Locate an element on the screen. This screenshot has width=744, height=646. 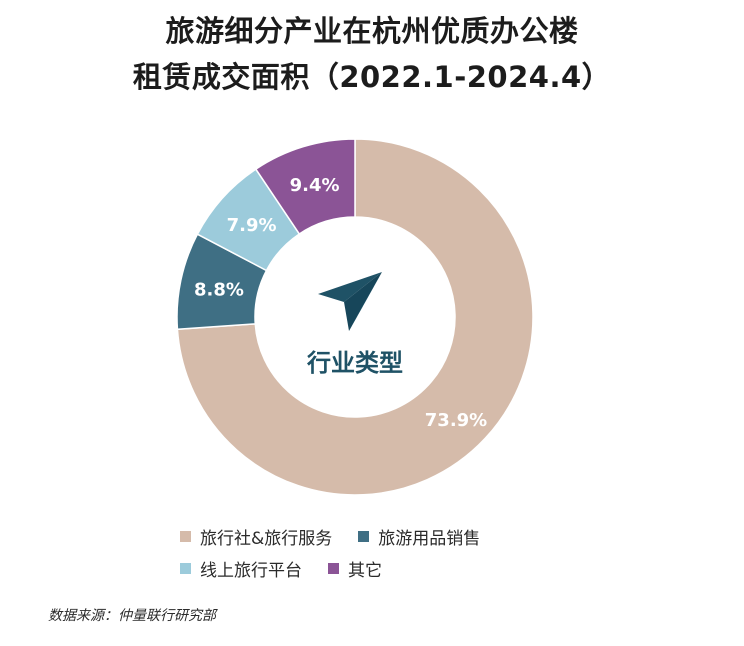
legend-row-2: 线上旅行平台 其它 is located at coordinates (343, 568).